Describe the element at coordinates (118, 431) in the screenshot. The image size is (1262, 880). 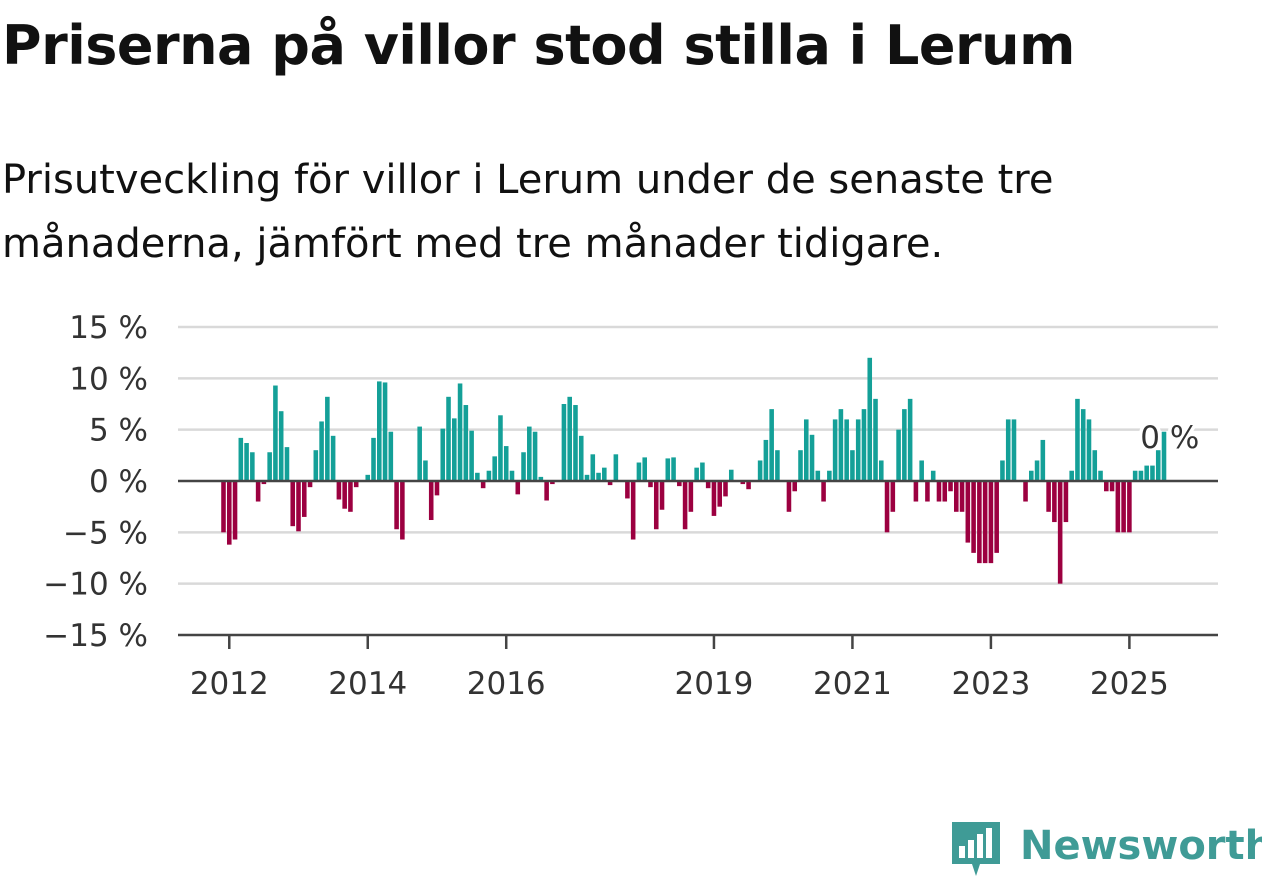
I see `y-tick-label: 5 %` at that location.